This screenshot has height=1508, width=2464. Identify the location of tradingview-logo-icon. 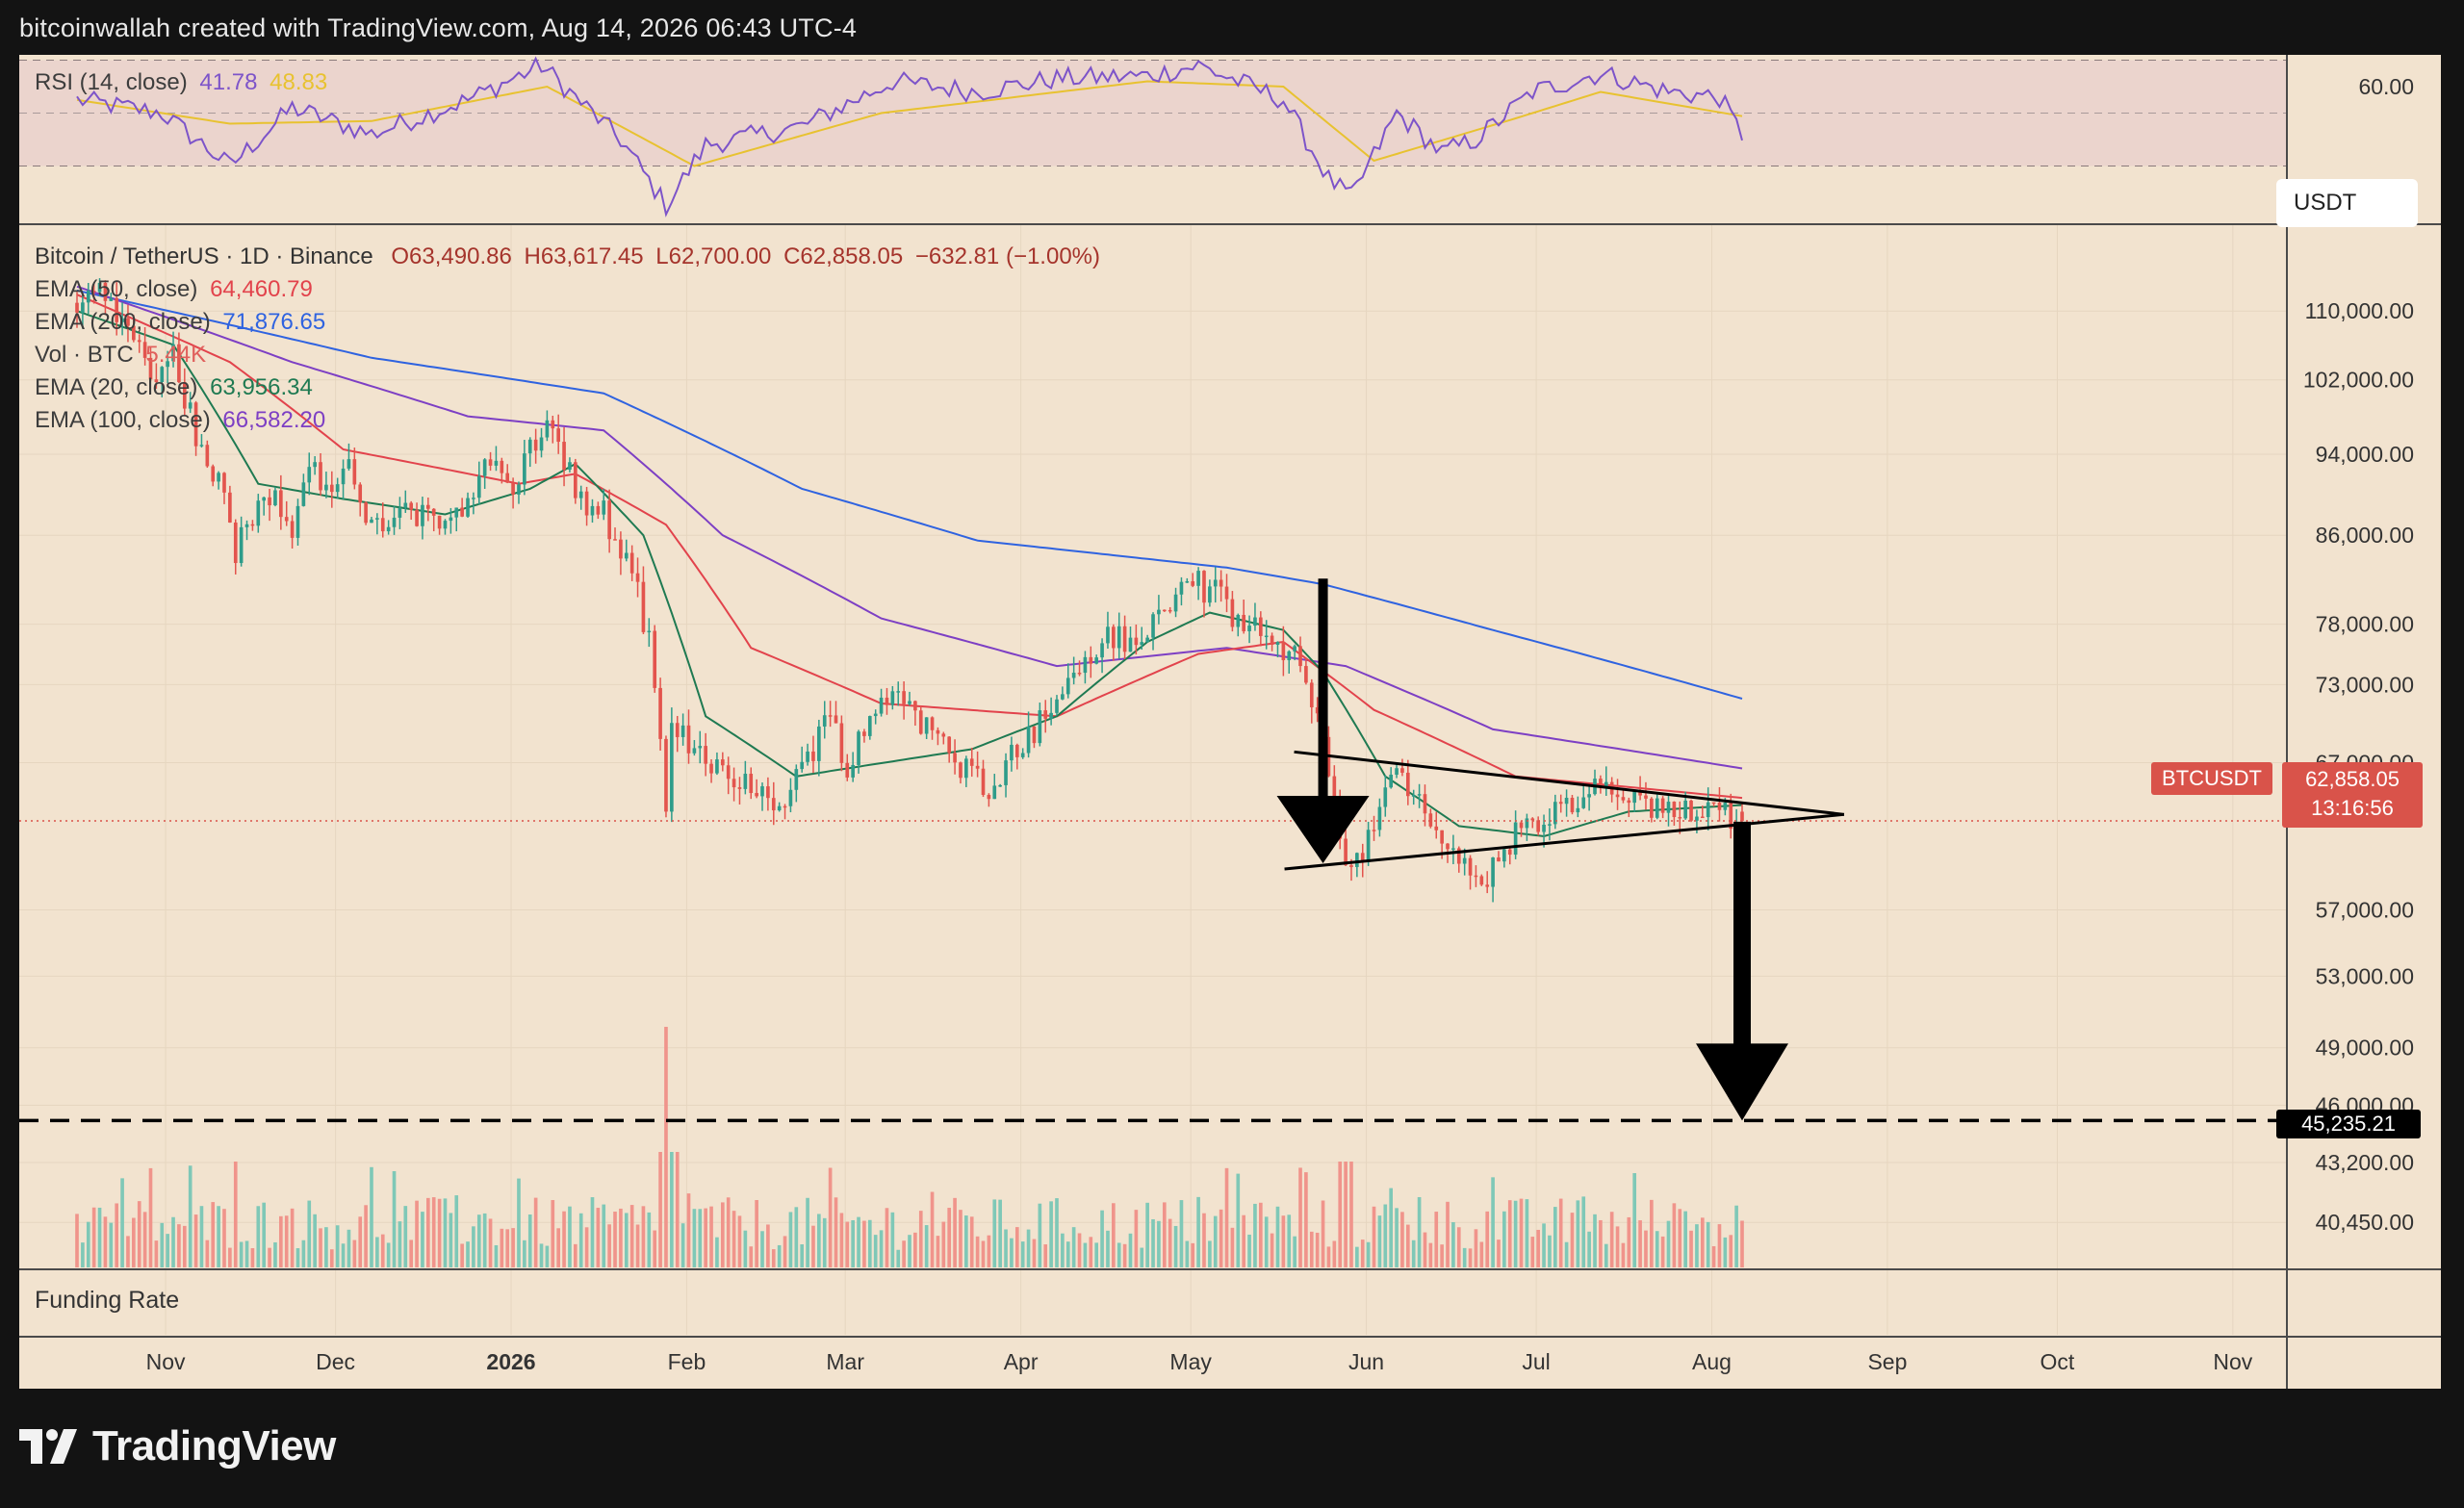
(48, 1446).